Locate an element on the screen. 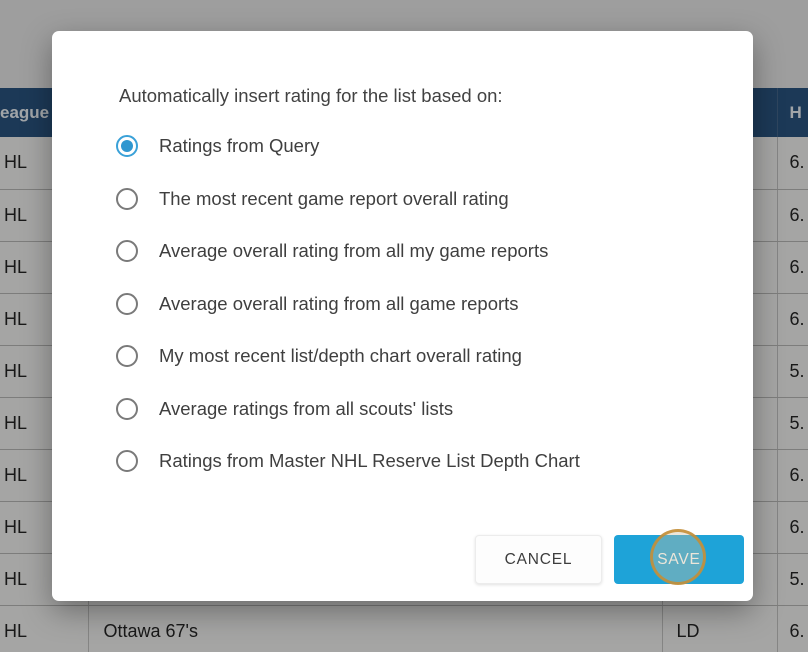  radio-option-1: Ratings from Query is located at coordinates (434, 146).